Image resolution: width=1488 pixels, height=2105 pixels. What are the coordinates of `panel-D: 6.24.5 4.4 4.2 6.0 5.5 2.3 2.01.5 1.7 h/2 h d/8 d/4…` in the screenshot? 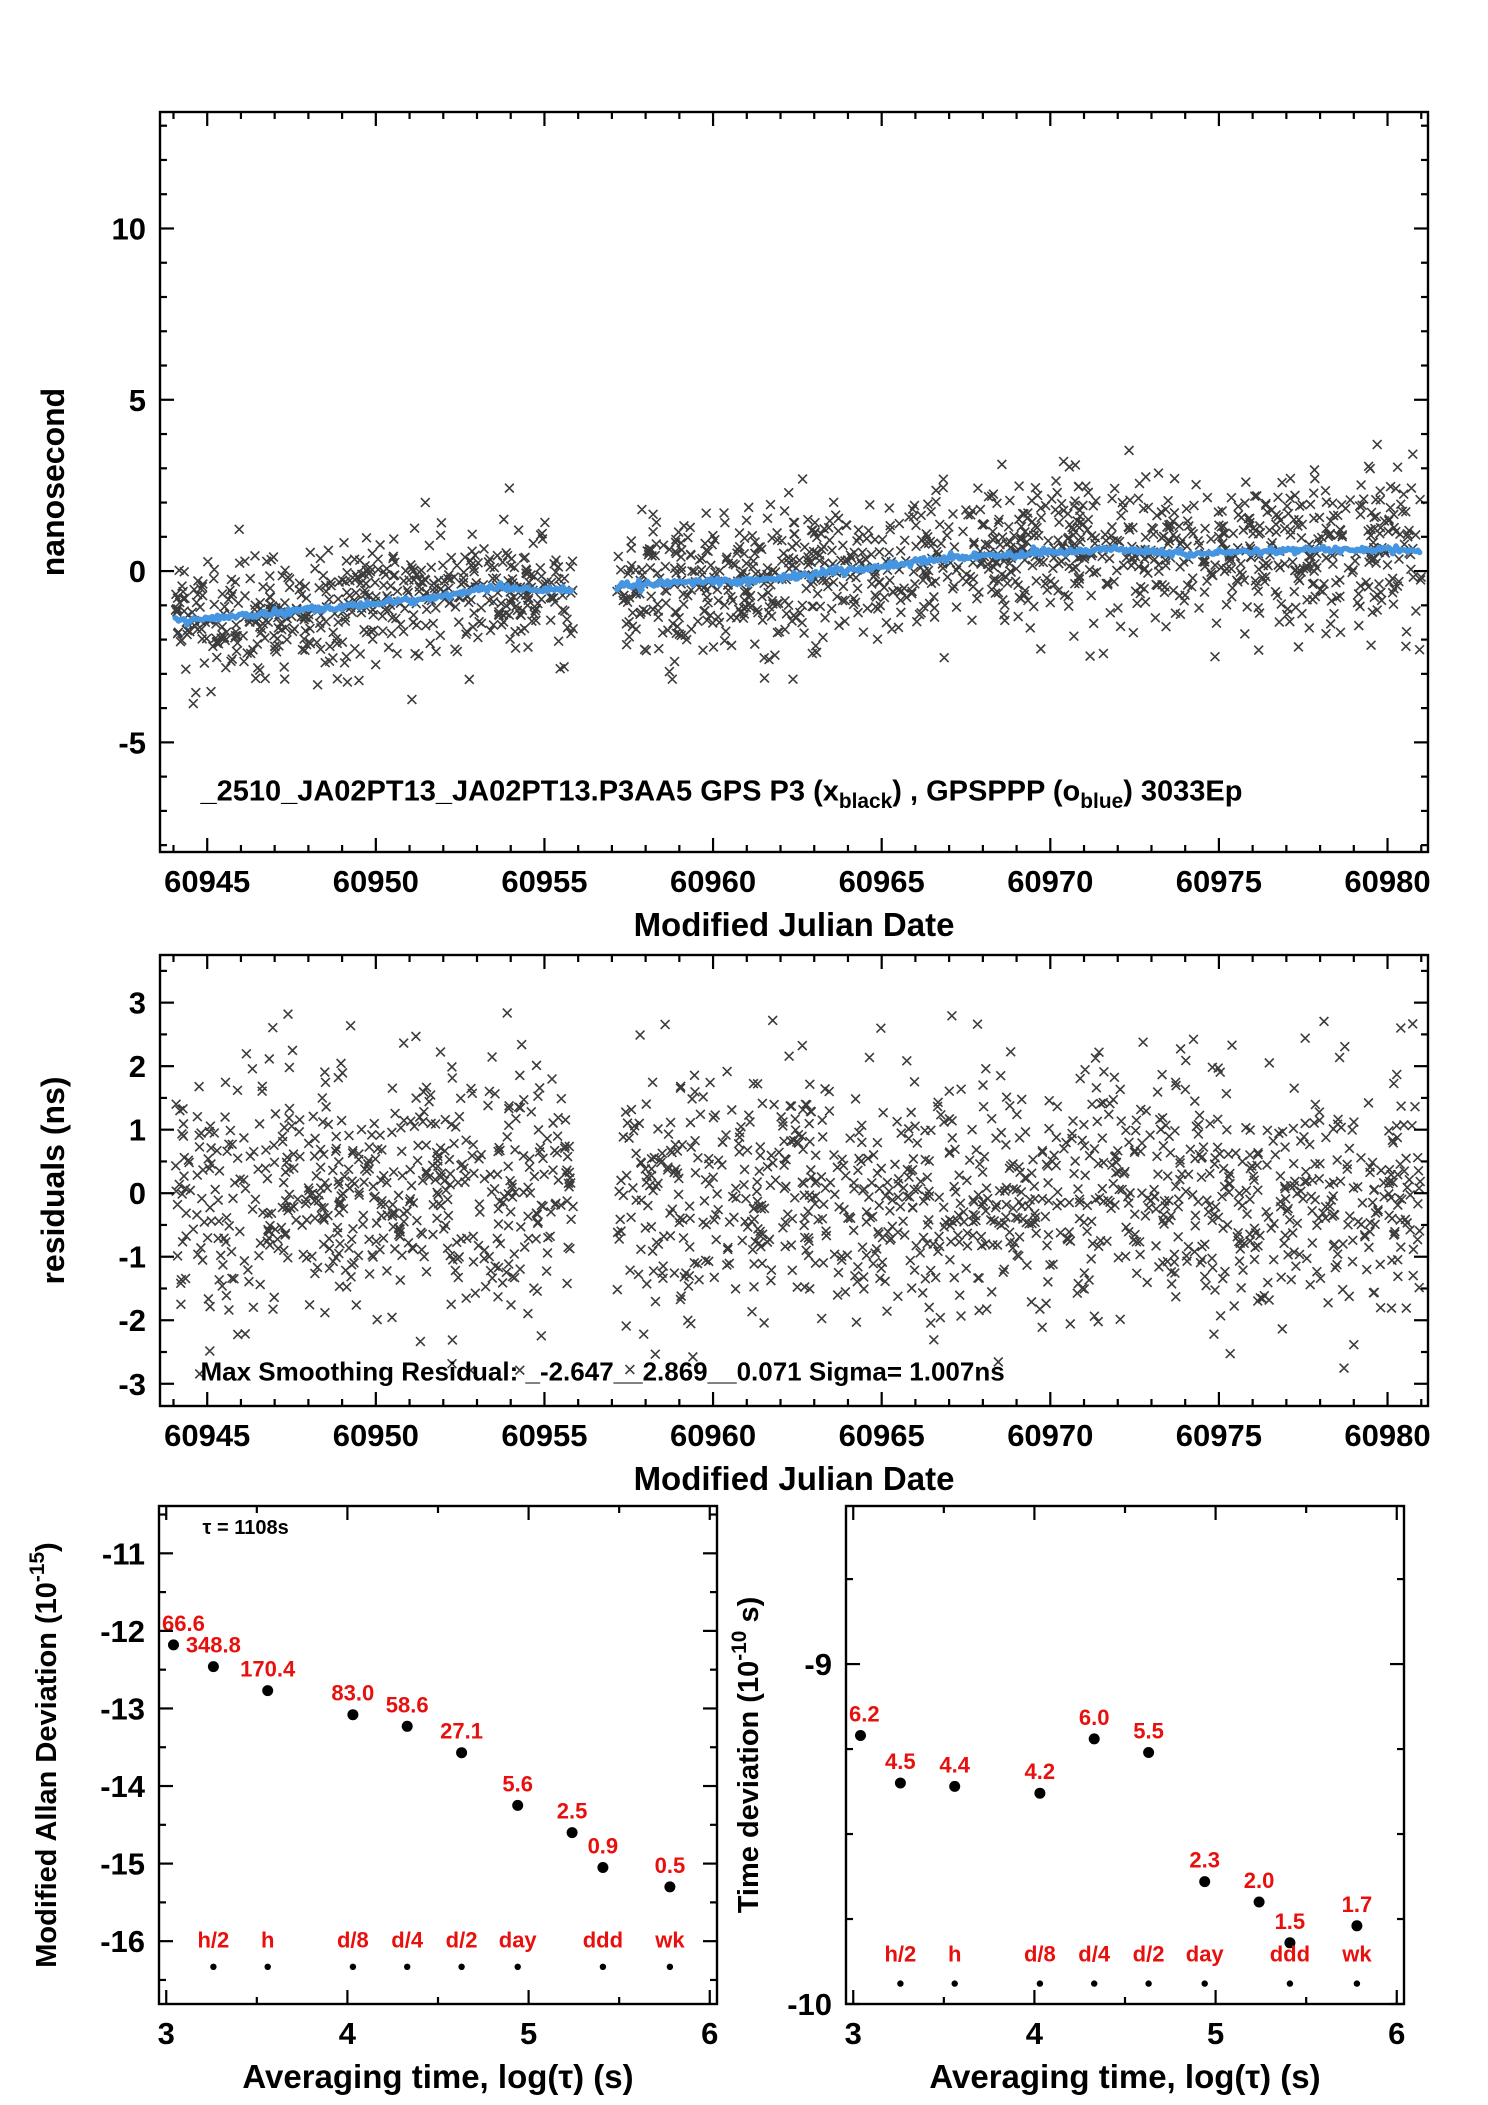 It's located at (1066, 1799).